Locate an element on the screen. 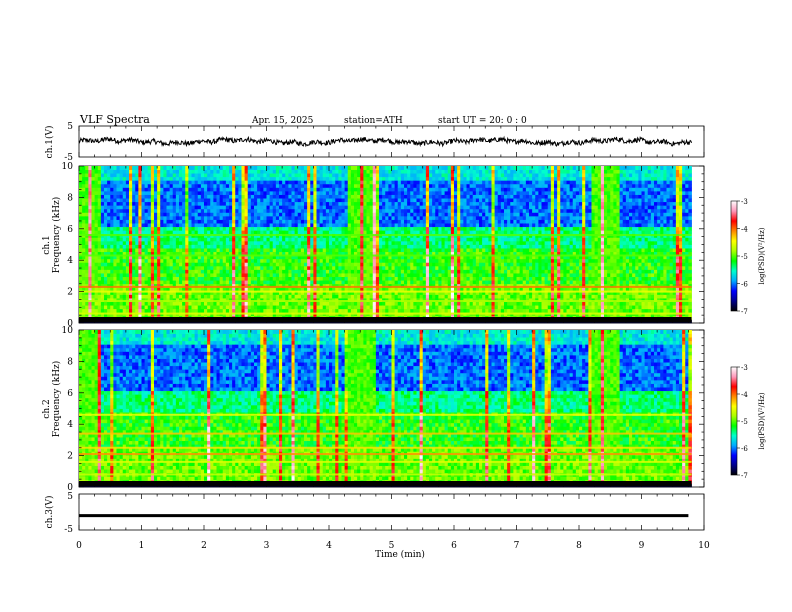 The width and height of the screenshot is (792, 612). ch1-waveform-ylabel: ch.1(V) is located at coordinates (49, 142).